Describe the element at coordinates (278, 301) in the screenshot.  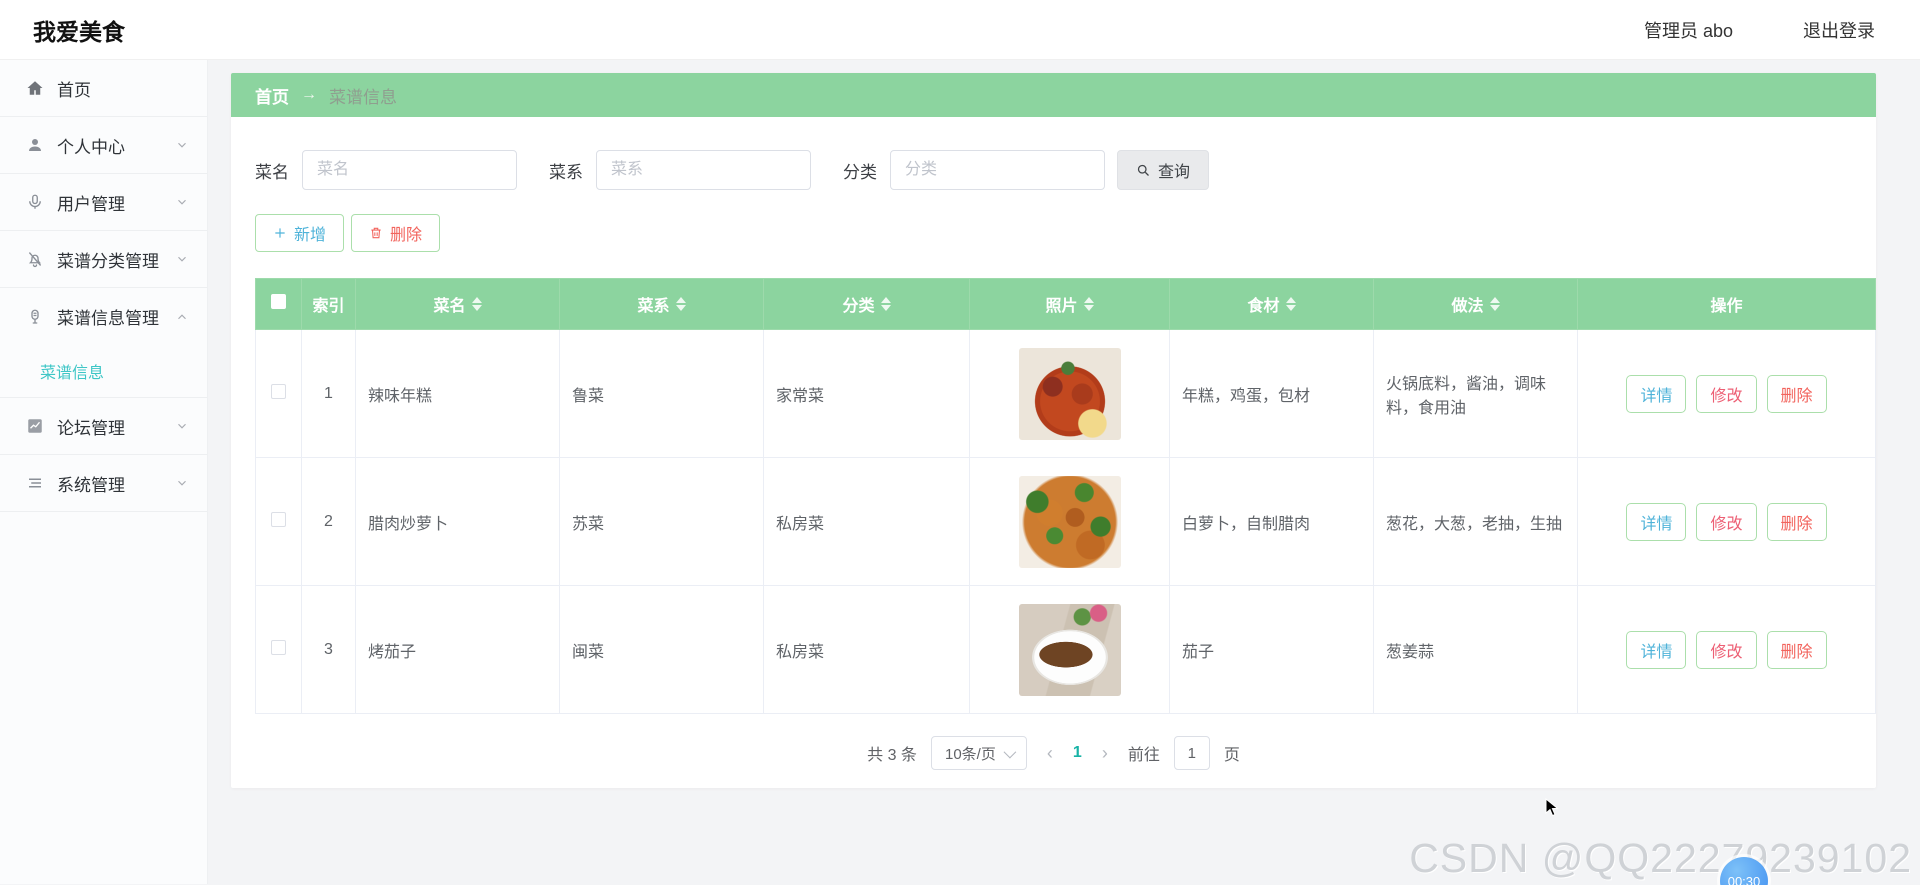
I see `select-all-checkbox` at that location.